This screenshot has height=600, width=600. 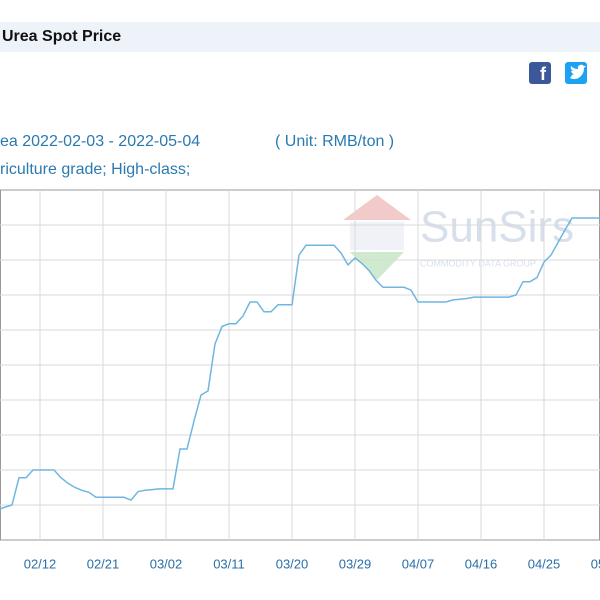 What do you see at coordinates (478, 263) in the screenshot?
I see `watermark-subtext: COMMODITY DATA GROUP` at bounding box center [478, 263].